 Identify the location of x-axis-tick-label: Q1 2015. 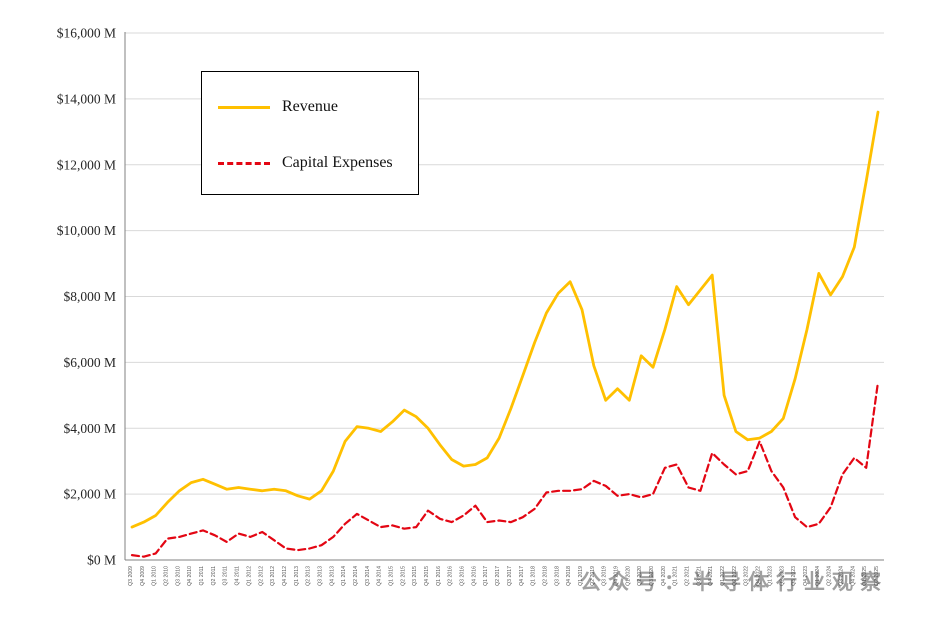
(392, 576).